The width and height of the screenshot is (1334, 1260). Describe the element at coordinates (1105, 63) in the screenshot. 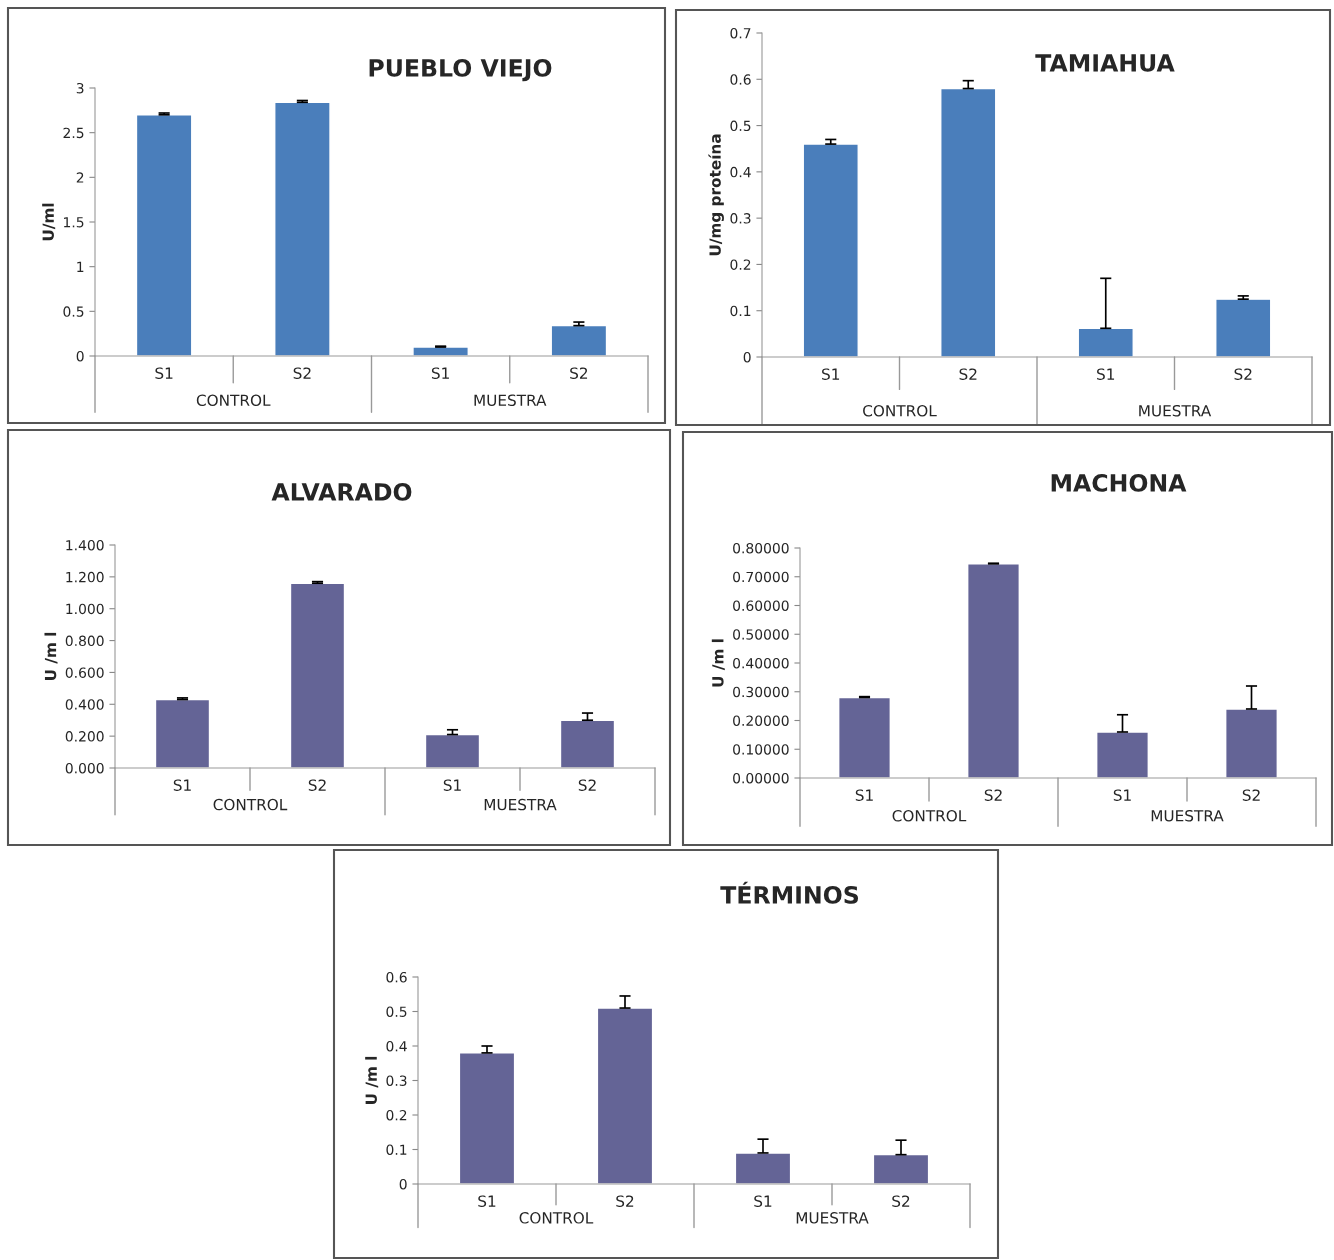

I see `text: TAMIAHUA` at that location.